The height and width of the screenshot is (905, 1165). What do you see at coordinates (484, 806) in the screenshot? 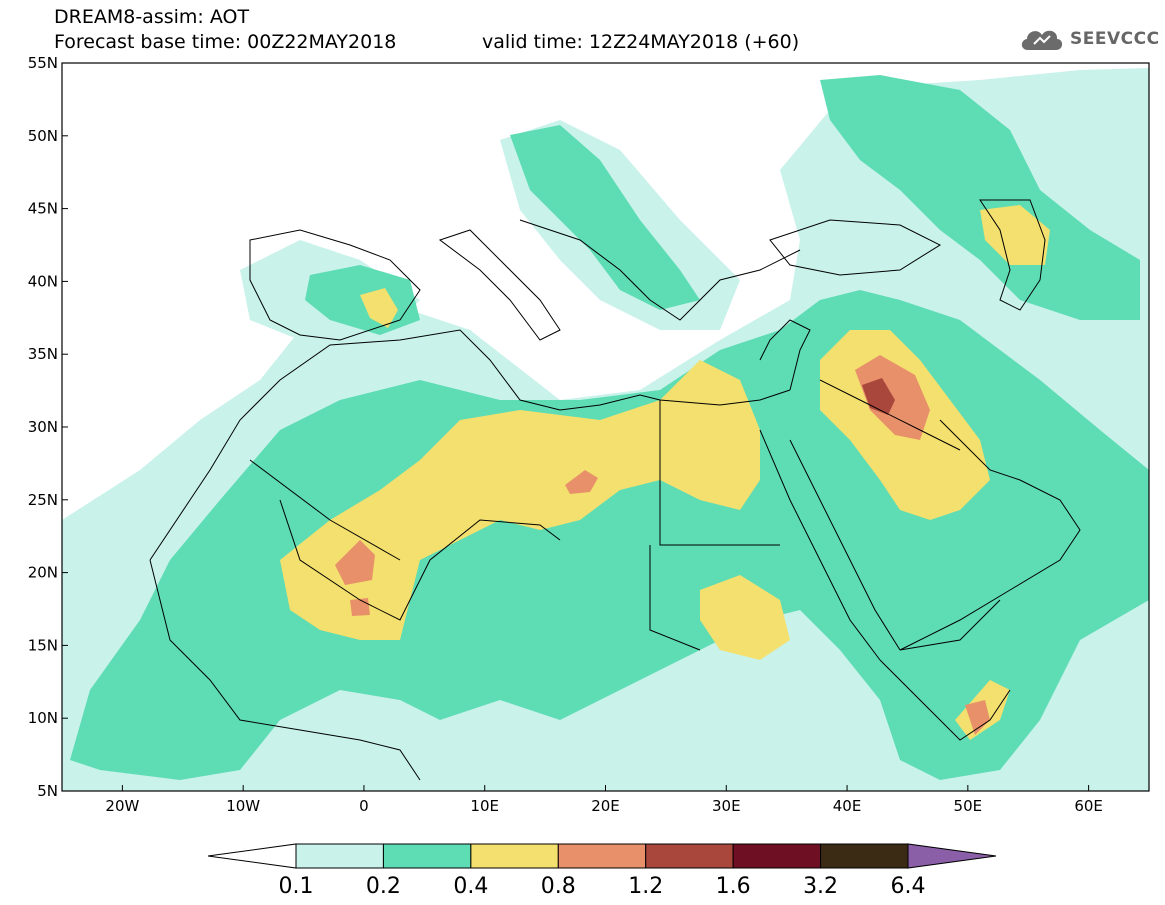
I see `lon-label: 10E` at bounding box center [484, 806].